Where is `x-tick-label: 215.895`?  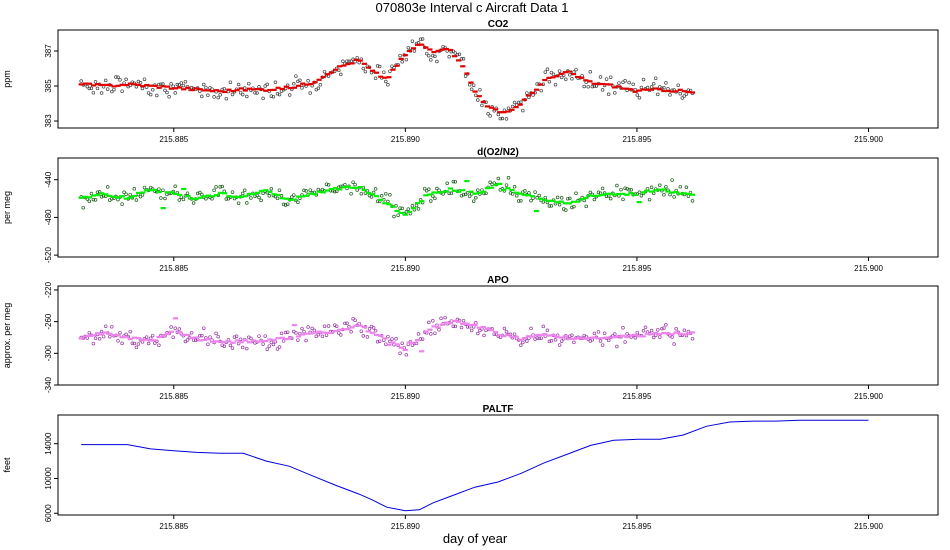 x-tick-label: 215.895 is located at coordinates (636, 139).